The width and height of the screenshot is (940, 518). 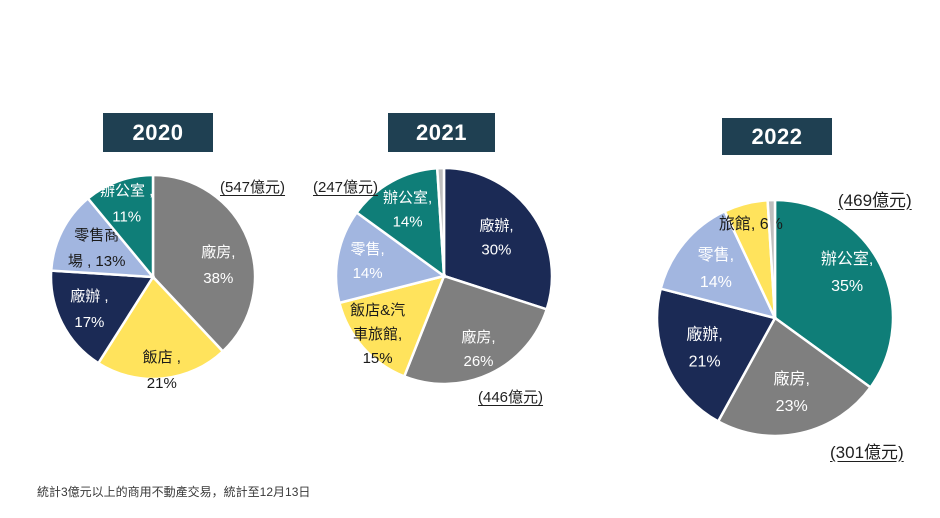 What do you see at coordinates (126, 191) in the screenshot?
I see `pie-slice-label: 辦公室 ,` at bounding box center [126, 191].